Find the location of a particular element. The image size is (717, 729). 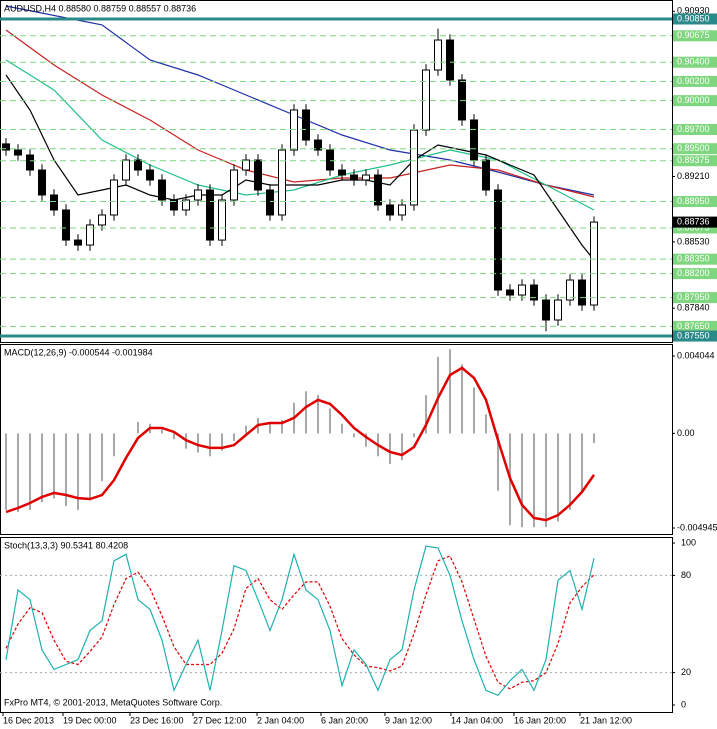

level-label: 0.88350 is located at coordinates (693, 259).